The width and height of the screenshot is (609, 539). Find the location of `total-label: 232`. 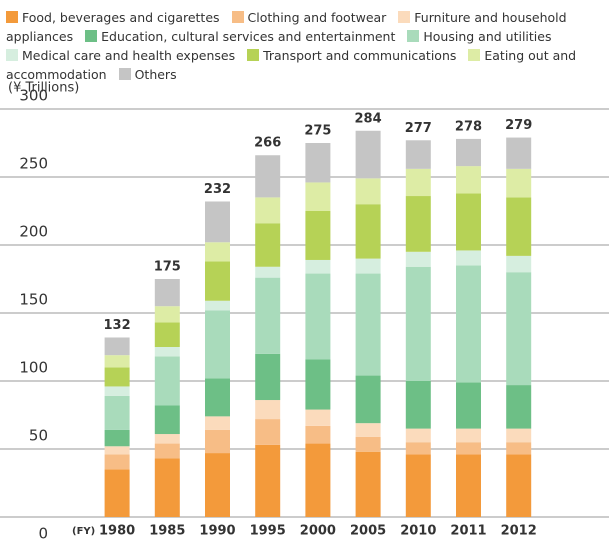

total-label: 232 is located at coordinates (217, 189).